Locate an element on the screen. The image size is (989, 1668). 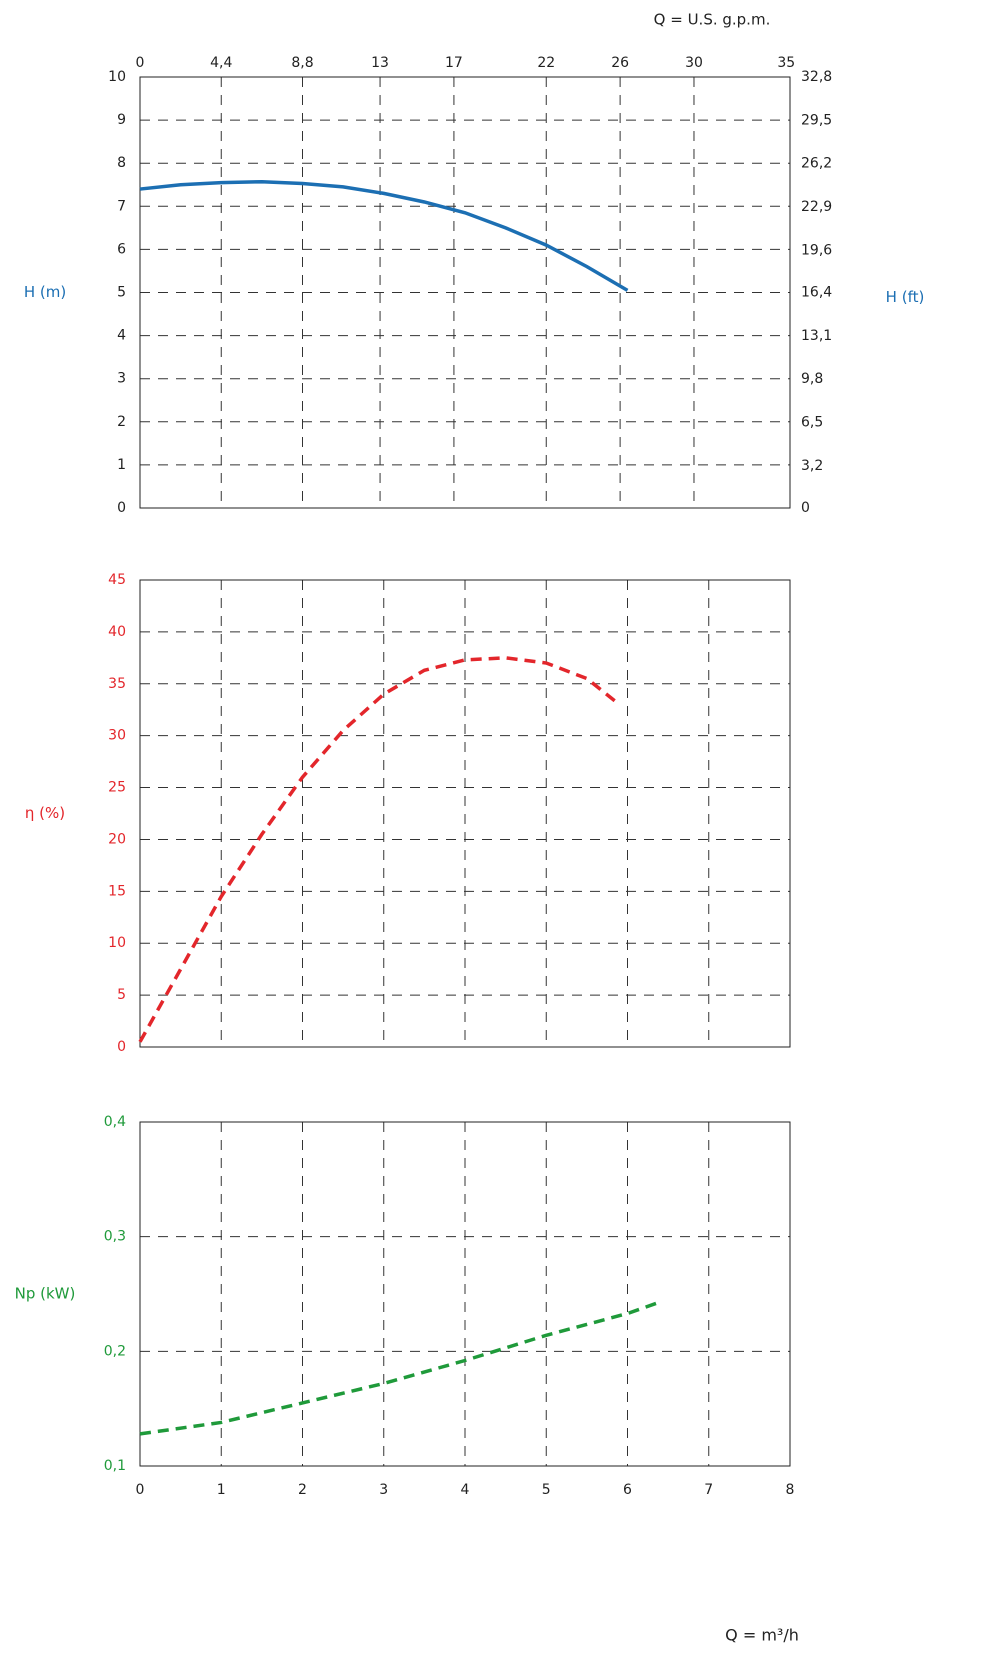
y-tick-label: 1 is located at coordinates (121, 465).